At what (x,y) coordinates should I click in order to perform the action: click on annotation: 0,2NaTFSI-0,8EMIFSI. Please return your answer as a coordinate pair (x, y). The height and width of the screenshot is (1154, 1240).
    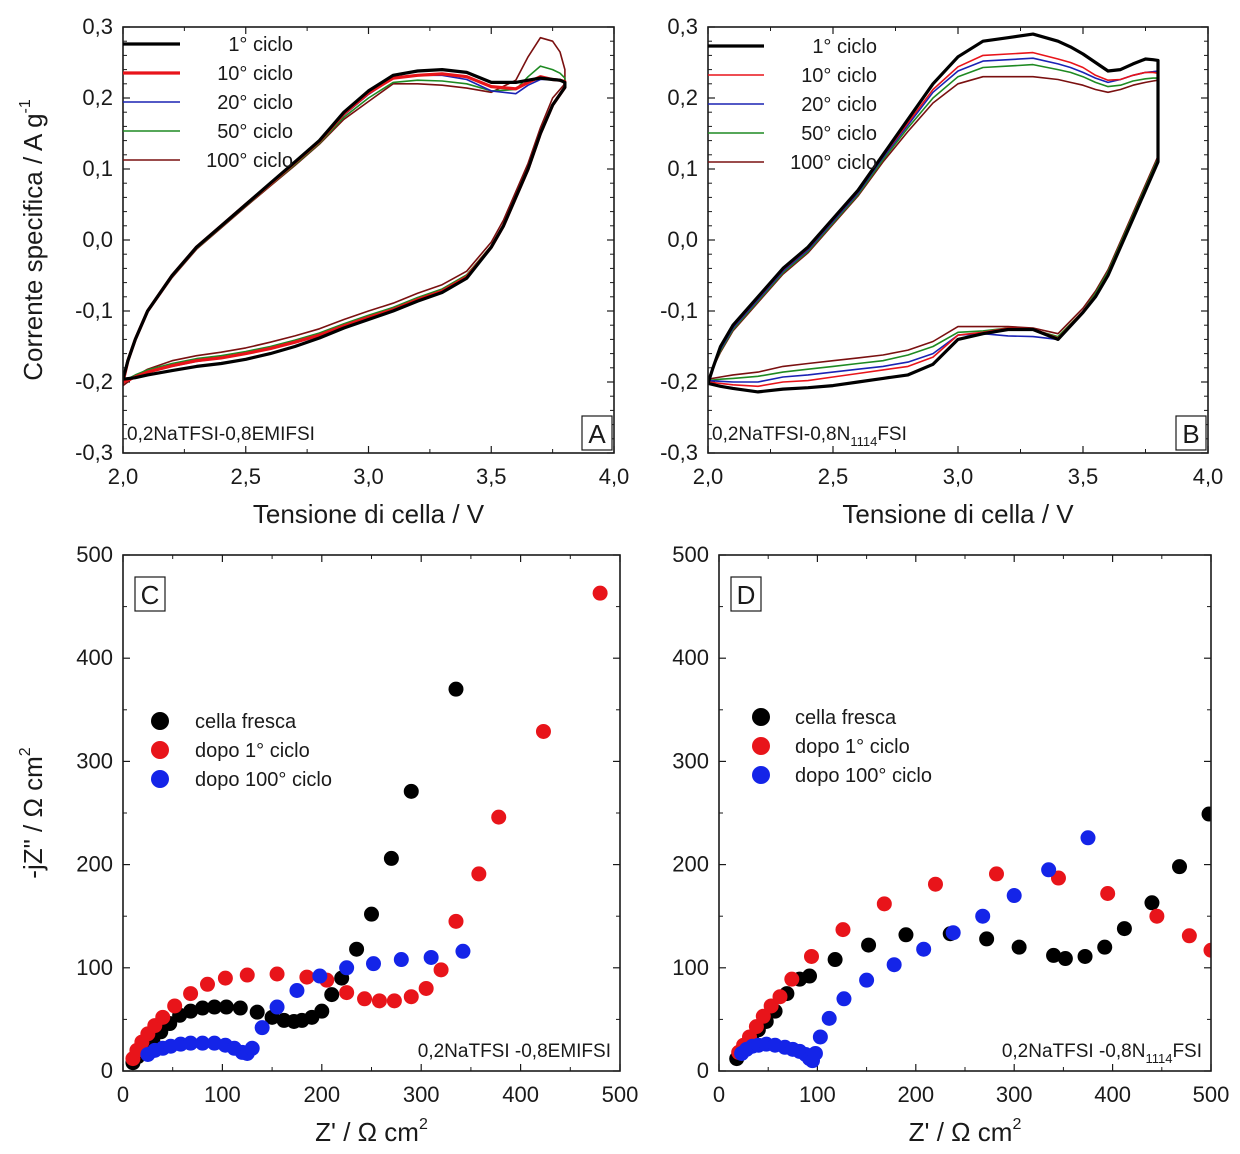
    Looking at the image, I should click on (221, 434).